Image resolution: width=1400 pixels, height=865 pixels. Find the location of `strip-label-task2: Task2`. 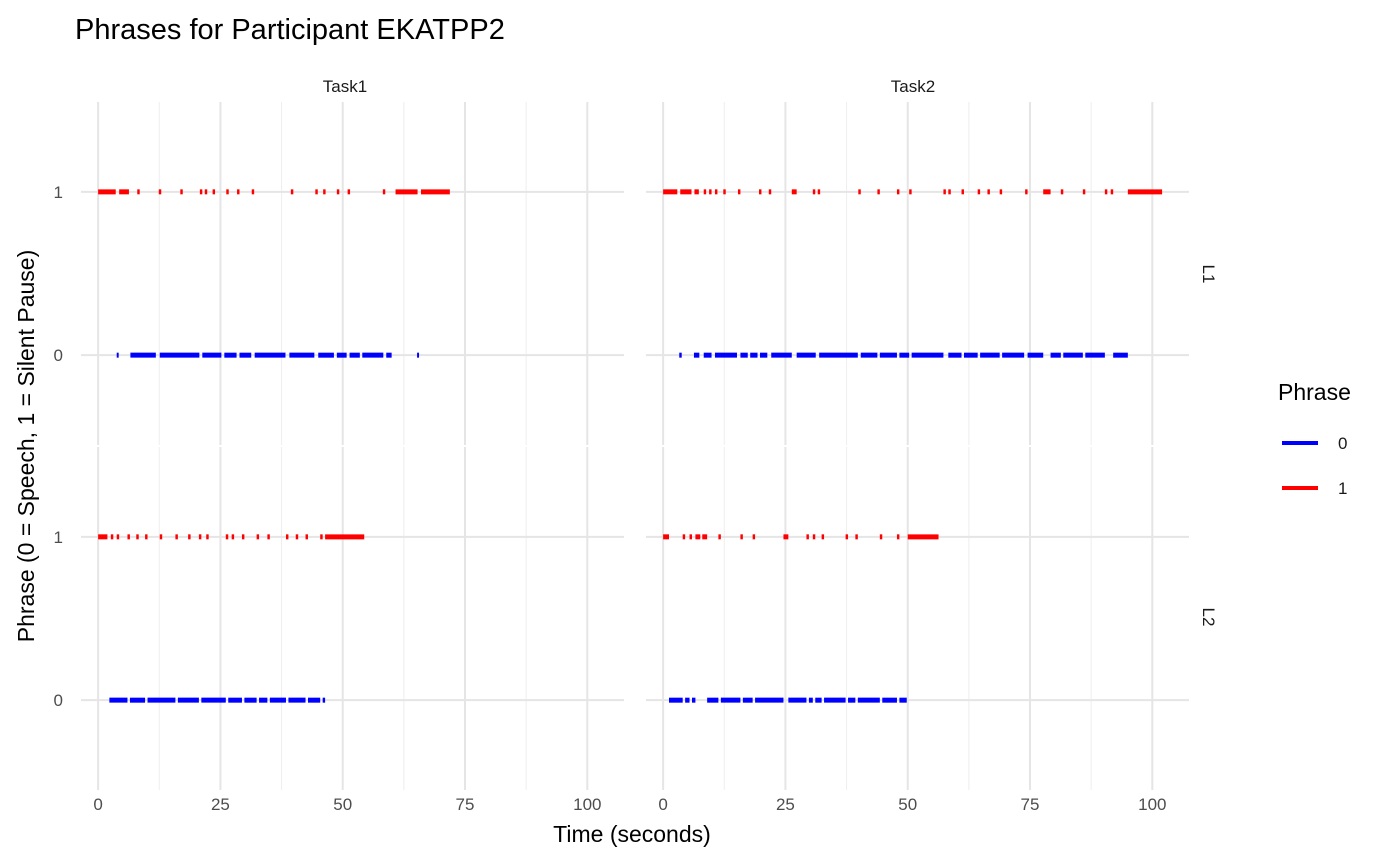

strip-label-task2: Task2 is located at coordinates (913, 86).